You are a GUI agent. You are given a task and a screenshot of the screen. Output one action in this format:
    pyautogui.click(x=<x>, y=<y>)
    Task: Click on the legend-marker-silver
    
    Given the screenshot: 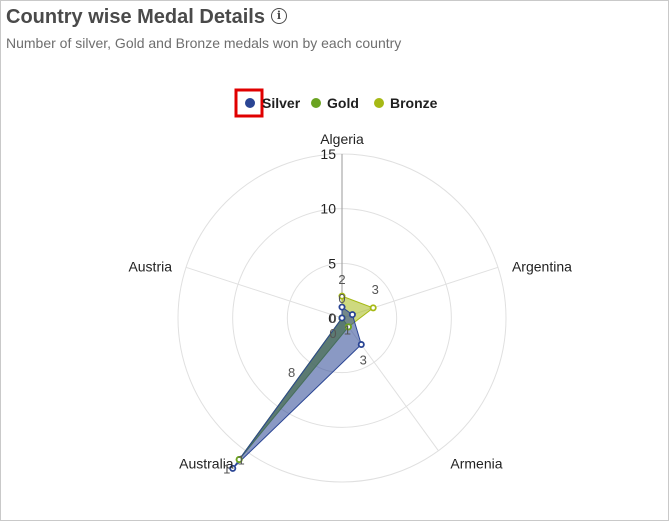 What is the action you would take?
    pyautogui.click(x=250, y=103)
    